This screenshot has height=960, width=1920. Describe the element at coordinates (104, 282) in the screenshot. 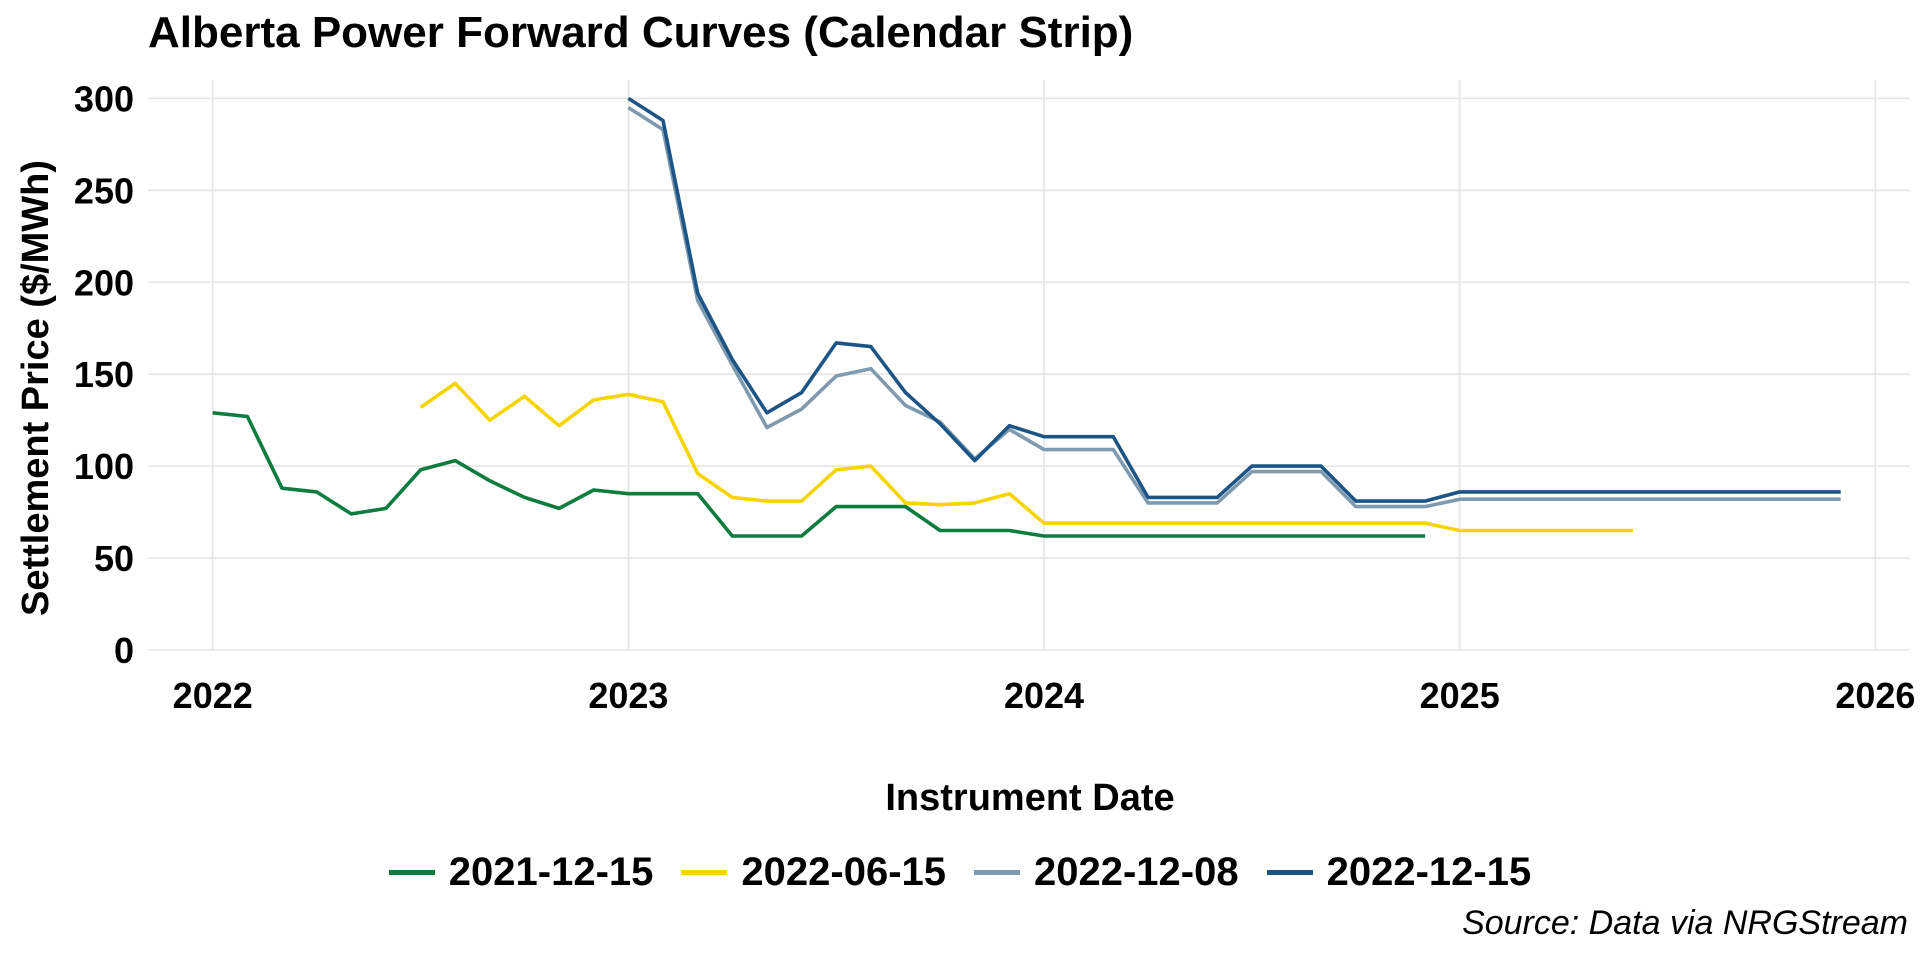

I see `y-tick-label: 200` at that location.